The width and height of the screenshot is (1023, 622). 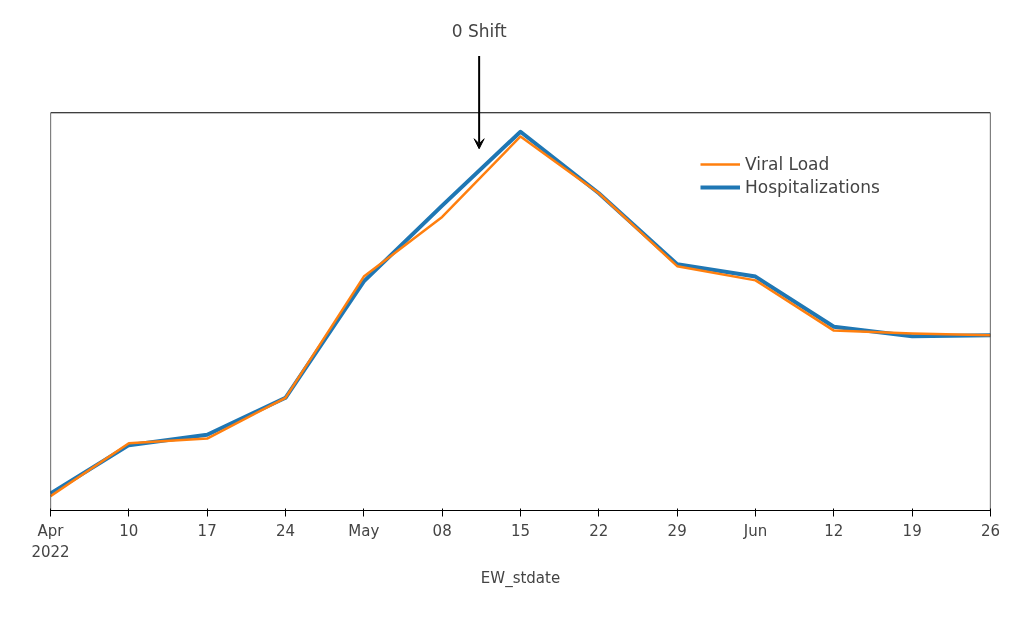 What do you see at coordinates (677, 530) in the screenshot?
I see `x-tick-label: 29` at bounding box center [677, 530].